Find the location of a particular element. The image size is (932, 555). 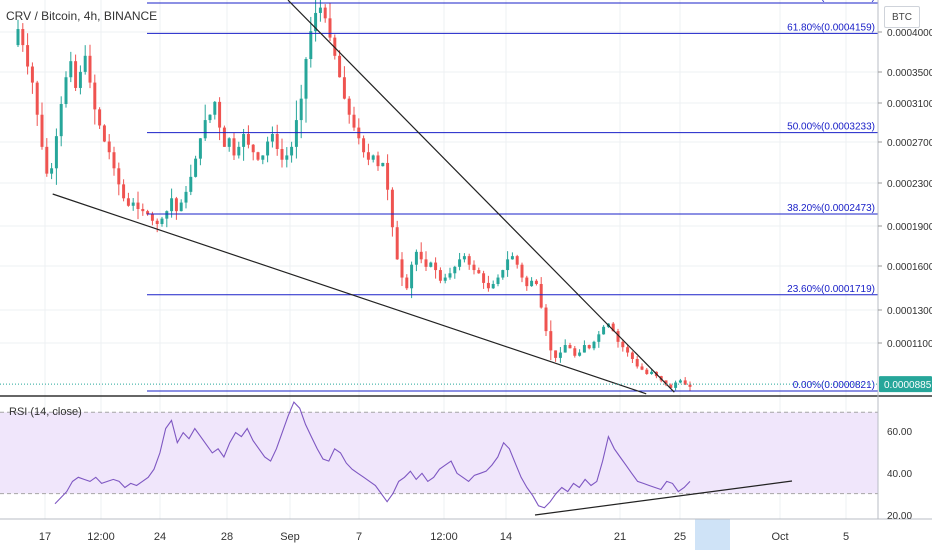

fib-label: 23.60%(0.0001719) is located at coordinates (831, 289).